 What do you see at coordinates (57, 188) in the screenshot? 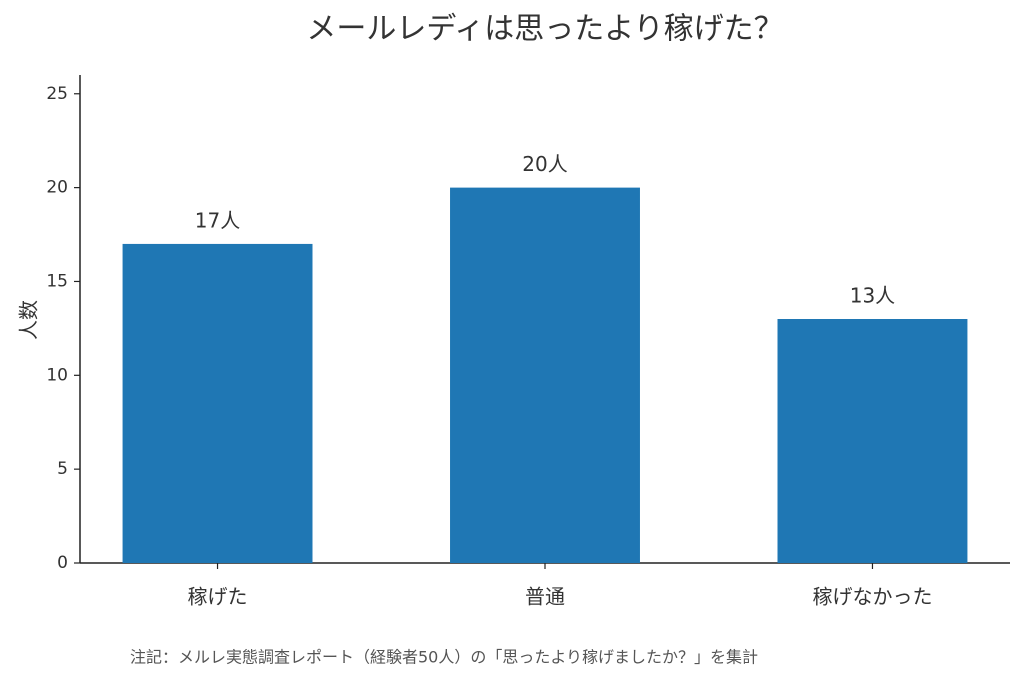
I see `y-tick-label: 20` at bounding box center [57, 188].